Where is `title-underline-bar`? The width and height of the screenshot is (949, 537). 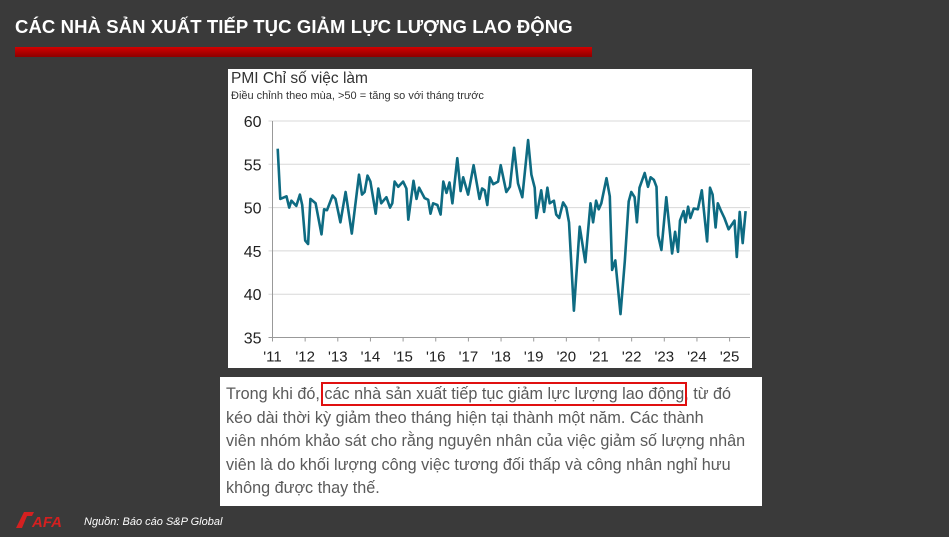 title-underline-bar is located at coordinates (303, 52).